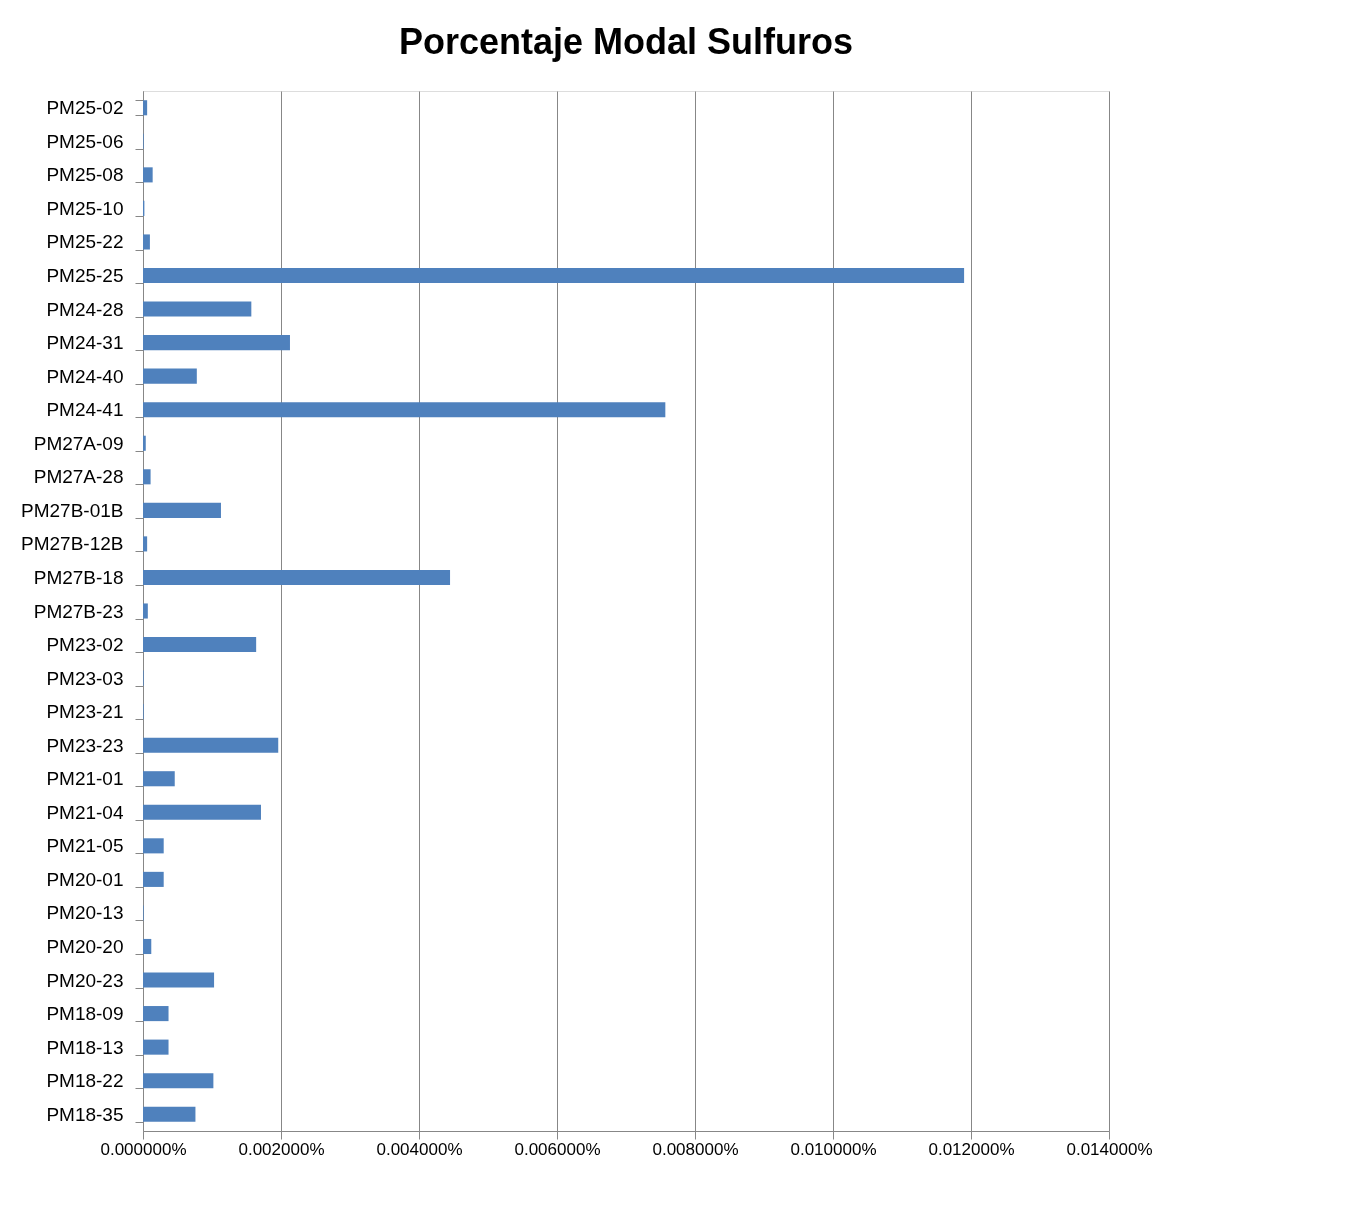 This screenshot has height=1226, width=1352. What do you see at coordinates (695, 1149) in the screenshot?
I see `x-tick-label: 0.008000%` at bounding box center [695, 1149].